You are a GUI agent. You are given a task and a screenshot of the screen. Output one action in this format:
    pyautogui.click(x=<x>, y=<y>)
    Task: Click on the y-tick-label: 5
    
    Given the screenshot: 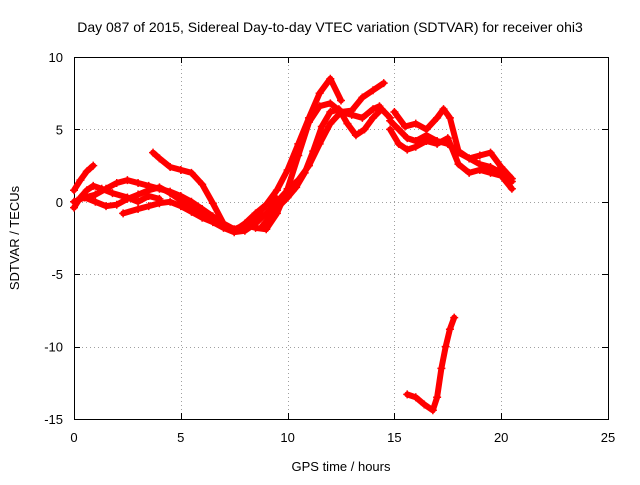 What is the action you would take?
    pyautogui.click(x=59, y=129)
    